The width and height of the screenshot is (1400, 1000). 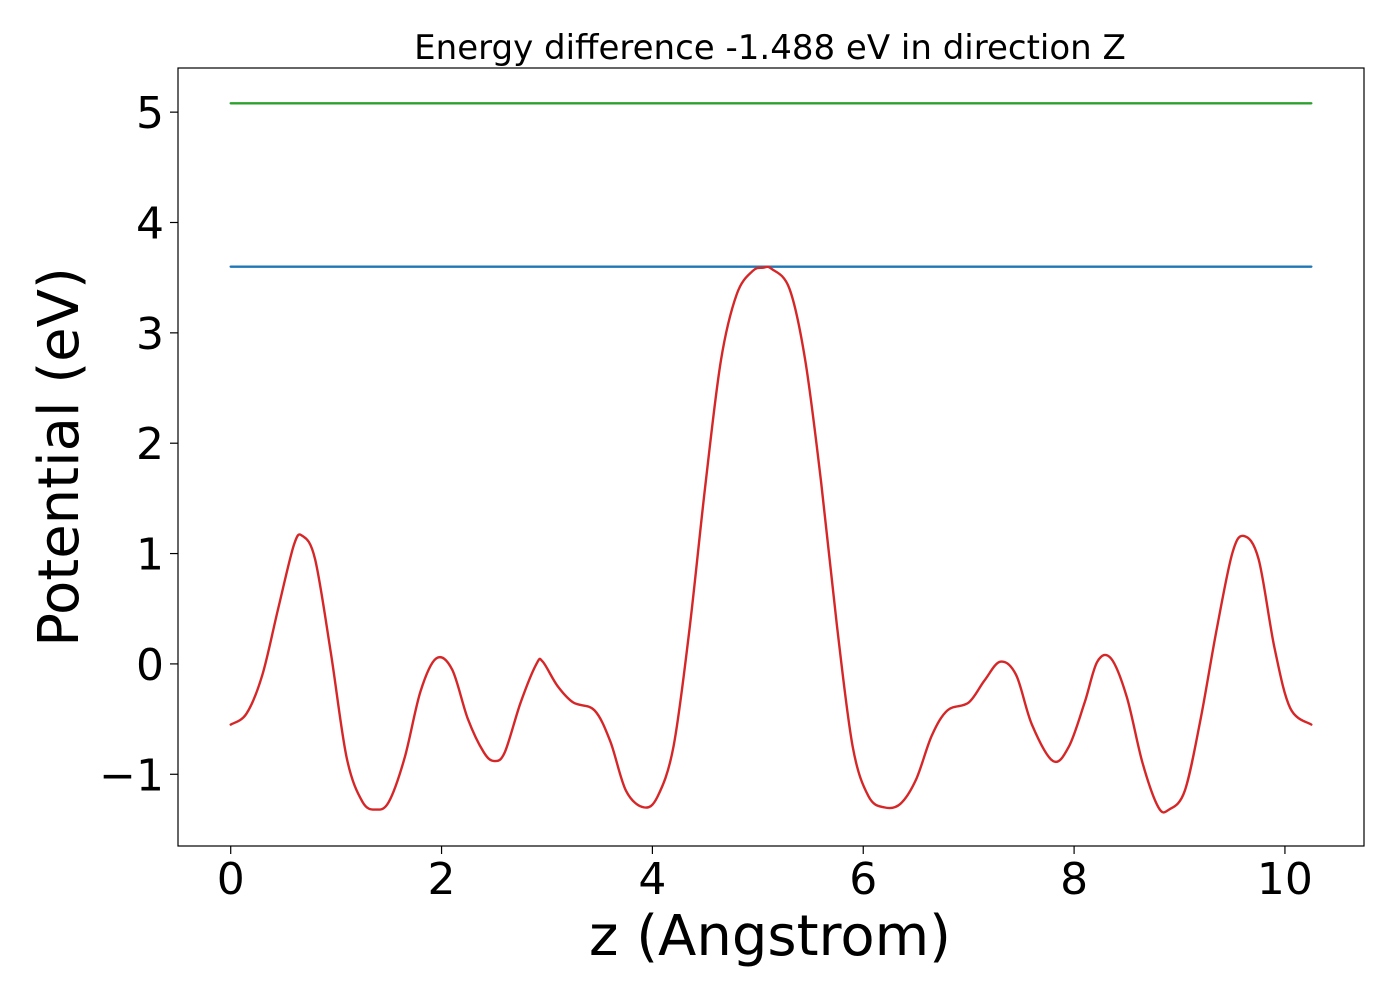 I want to click on x-axis-ticks: 0 2 4 6 8 10, so click(x=765, y=875).